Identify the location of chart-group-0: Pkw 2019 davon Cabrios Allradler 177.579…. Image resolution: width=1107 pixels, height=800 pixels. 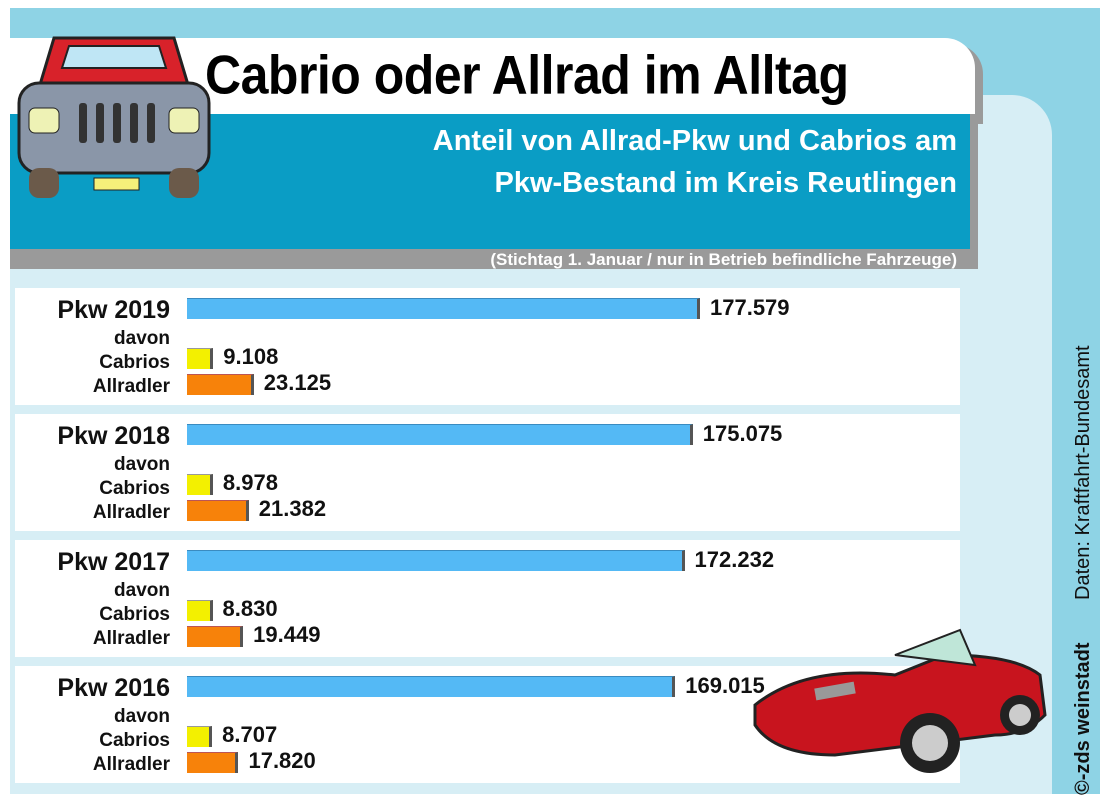
(487, 346).